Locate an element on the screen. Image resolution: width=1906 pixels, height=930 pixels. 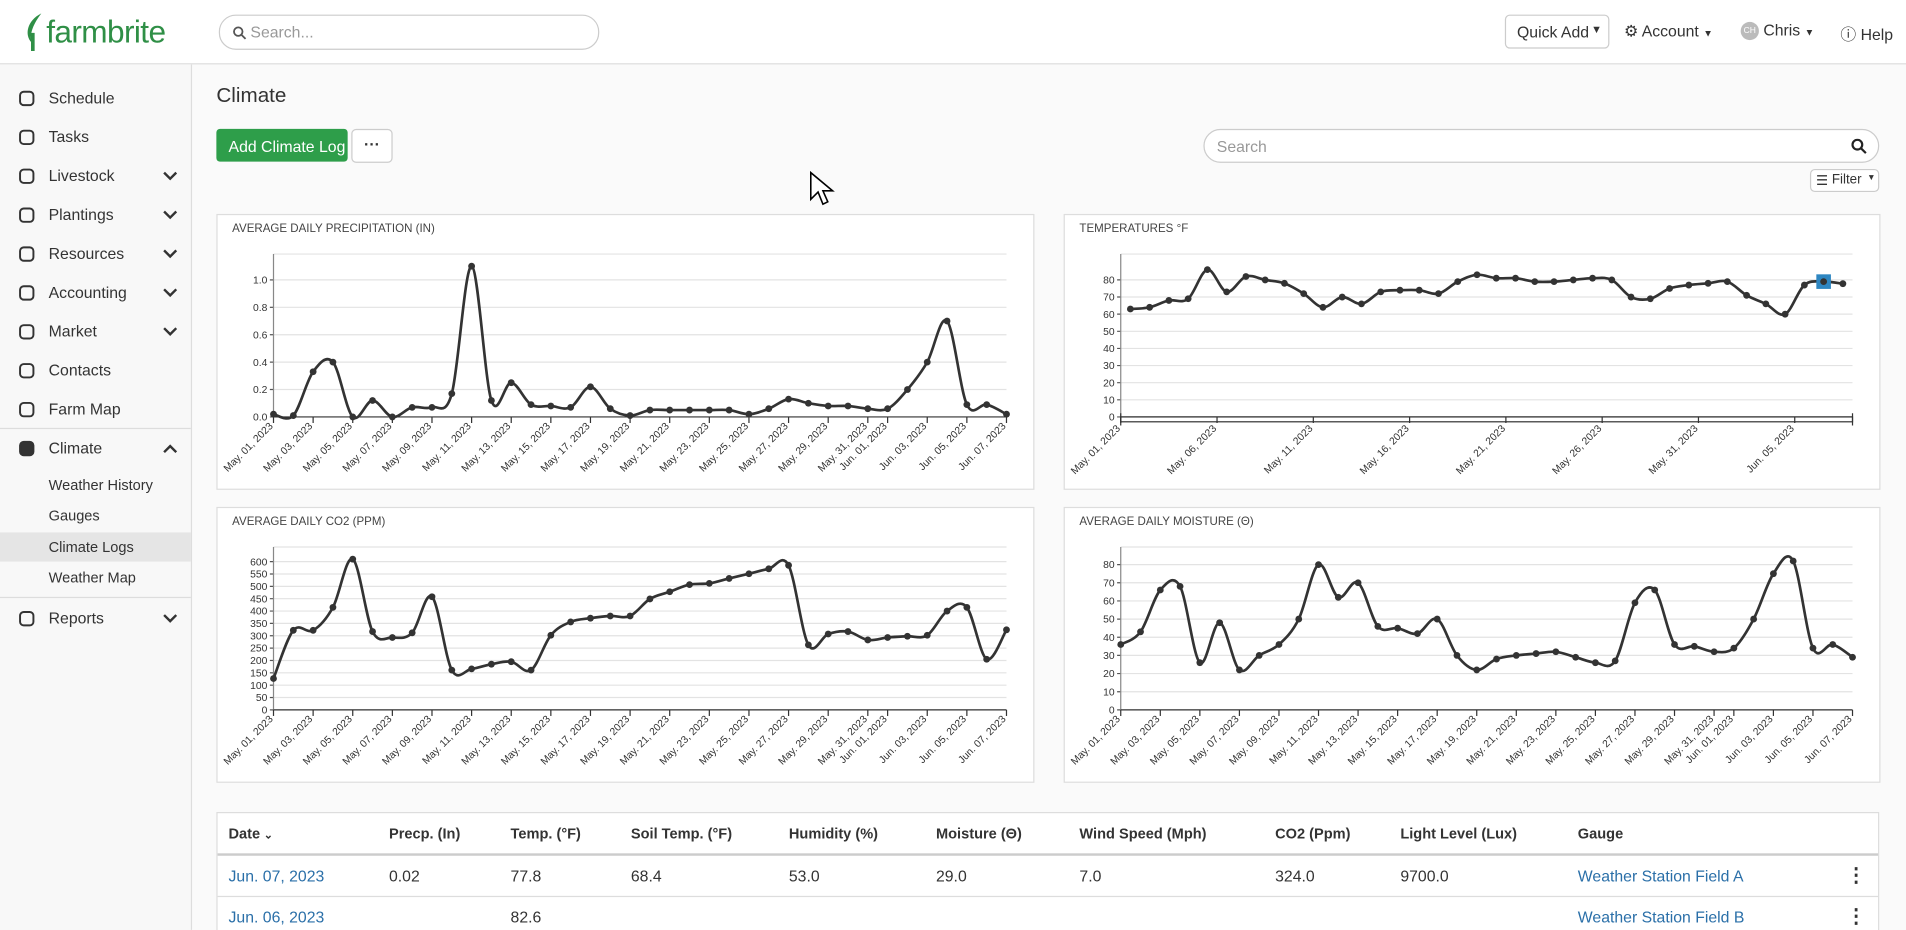
nav-item: Reports is located at coordinates (95, 619).